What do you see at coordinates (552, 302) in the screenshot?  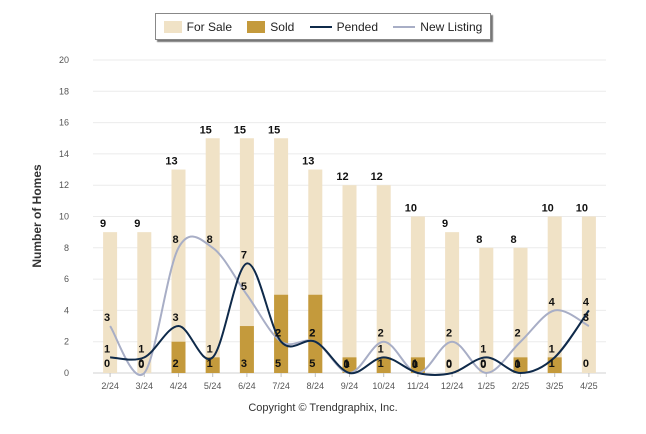 I see `data-label-new-listing-3/25: 4` at bounding box center [552, 302].